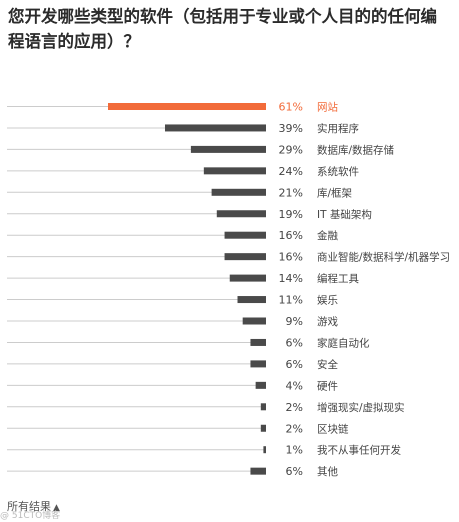  I want to click on value-label: 19%, so click(291, 214).